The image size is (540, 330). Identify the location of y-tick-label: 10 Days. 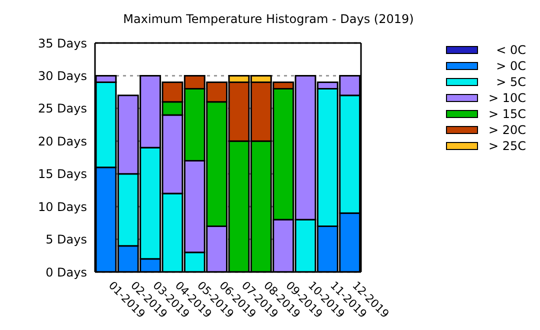
(62, 207).